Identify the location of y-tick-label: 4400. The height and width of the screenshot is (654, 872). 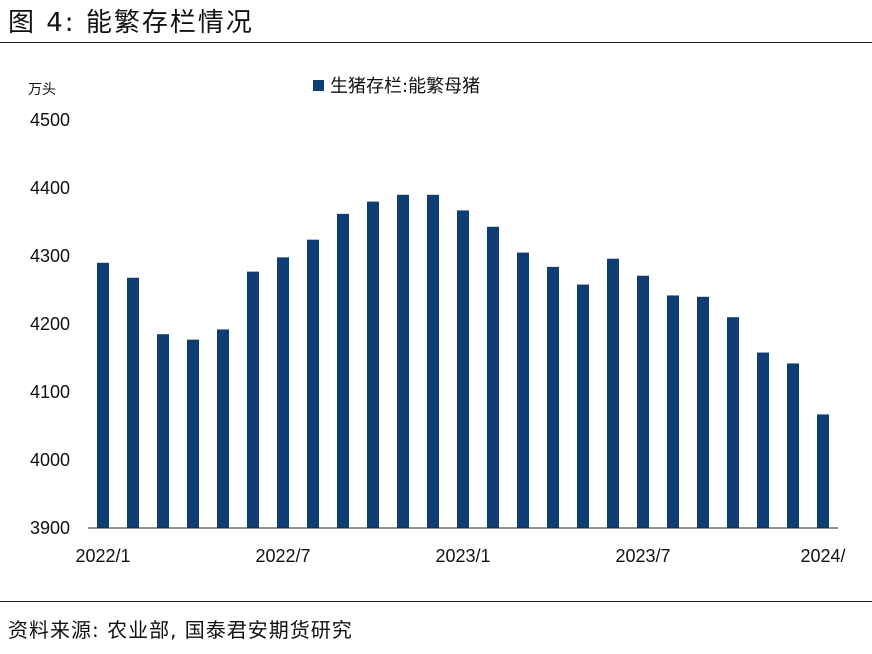
(50, 188).